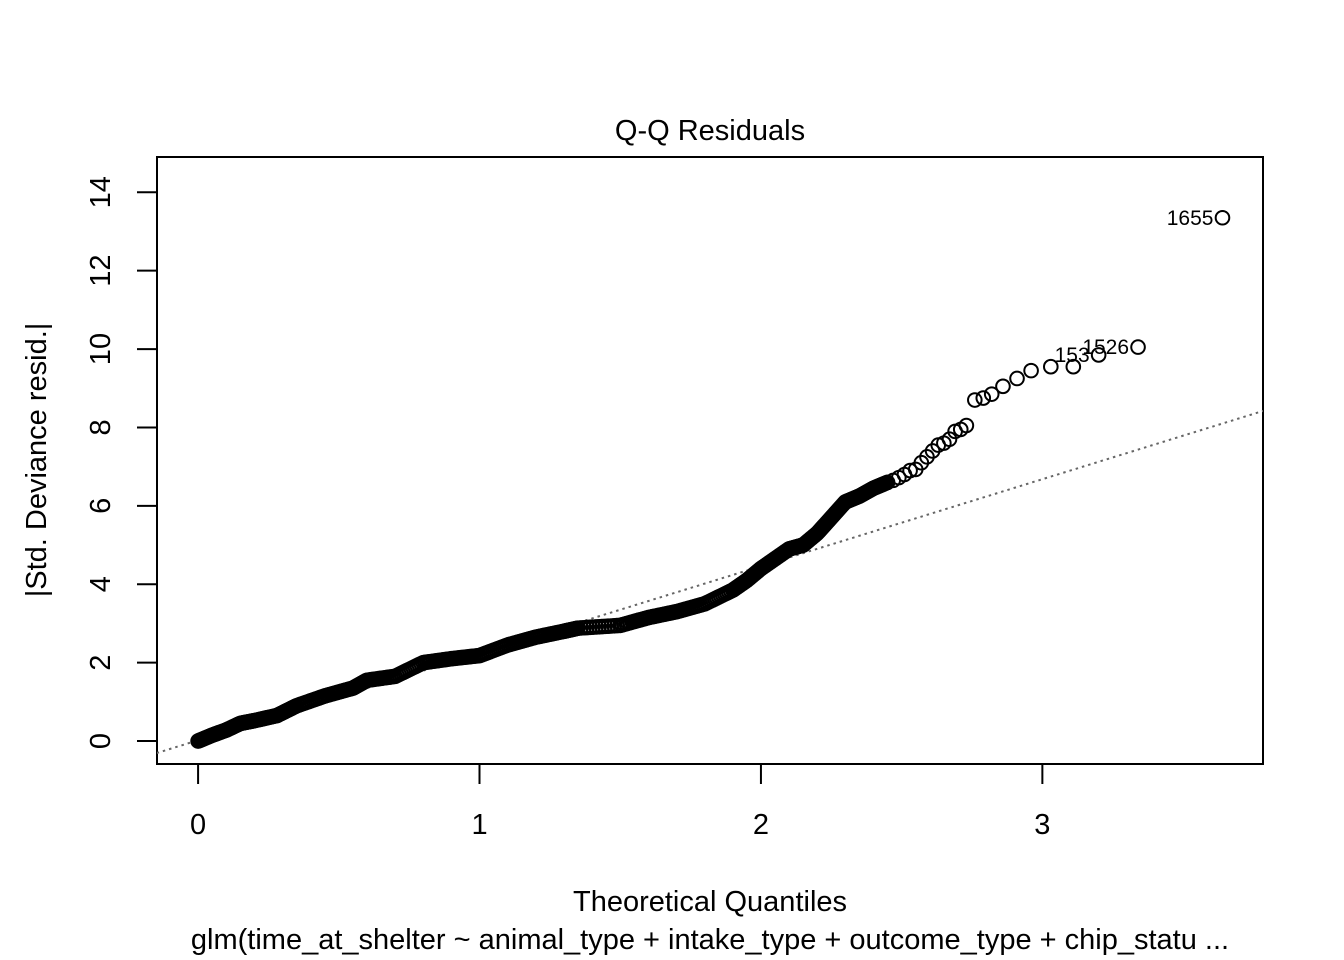  What do you see at coordinates (761, 825) in the screenshot?
I see `x-tick-label: 2` at bounding box center [761, 825].